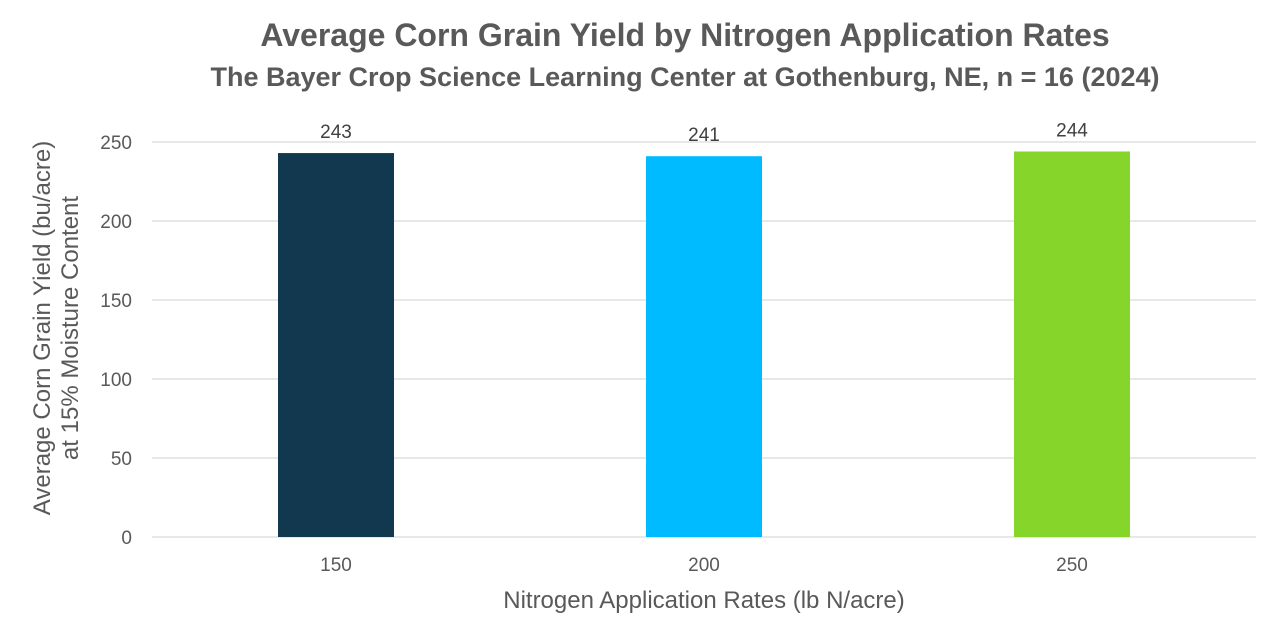 The width and height of the screenshot is (1280, 640). What do you see at coordinates (116, 143) in the screenshot?
I see `y-tick-label: 250` at bounding box center [116, 143].